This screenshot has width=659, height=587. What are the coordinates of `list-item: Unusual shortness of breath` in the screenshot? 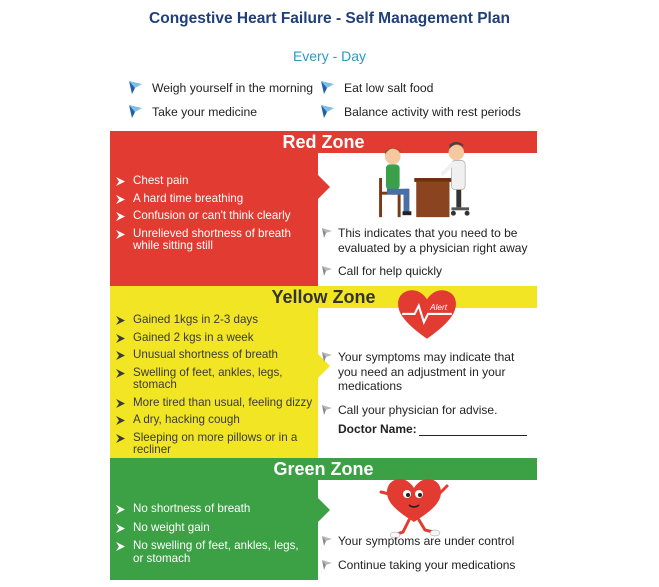 It's located at (216, 355).